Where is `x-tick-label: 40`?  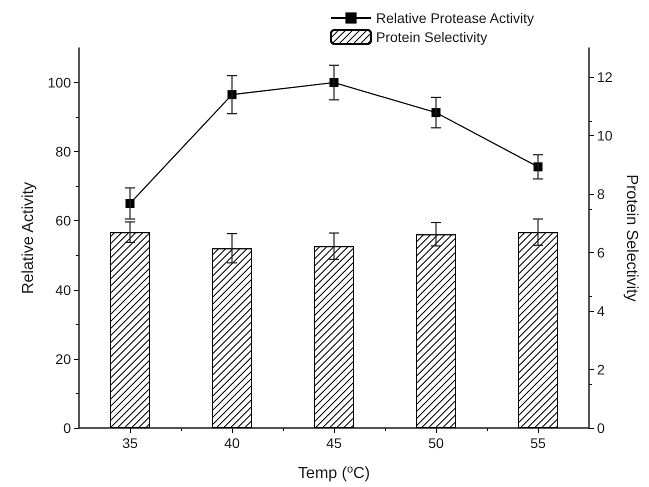 x-tick-label: 40 is located at coordinates (232, 443).